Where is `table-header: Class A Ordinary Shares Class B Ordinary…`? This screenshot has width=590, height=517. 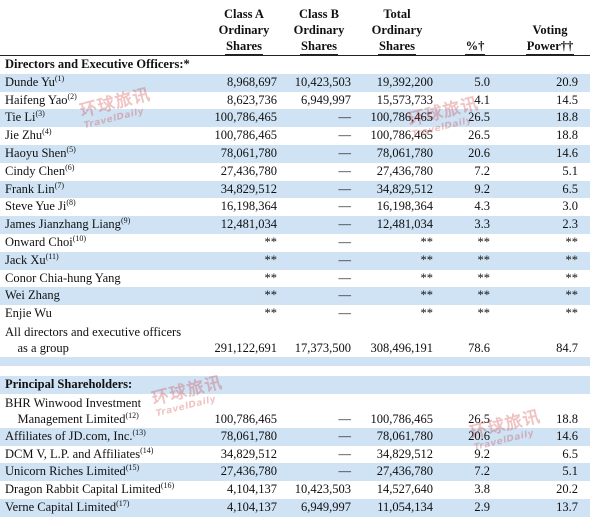 table-header: Class A Ordinary Shares Class B Ordinary… is located at coordinates (295, 28).